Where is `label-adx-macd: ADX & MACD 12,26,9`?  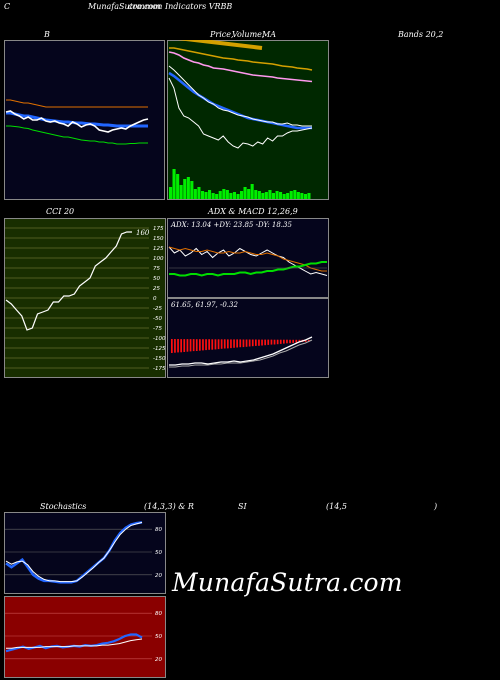
label-adx-macd: ADX & MACD 12,26,9 is located at coordinates (253, 211).